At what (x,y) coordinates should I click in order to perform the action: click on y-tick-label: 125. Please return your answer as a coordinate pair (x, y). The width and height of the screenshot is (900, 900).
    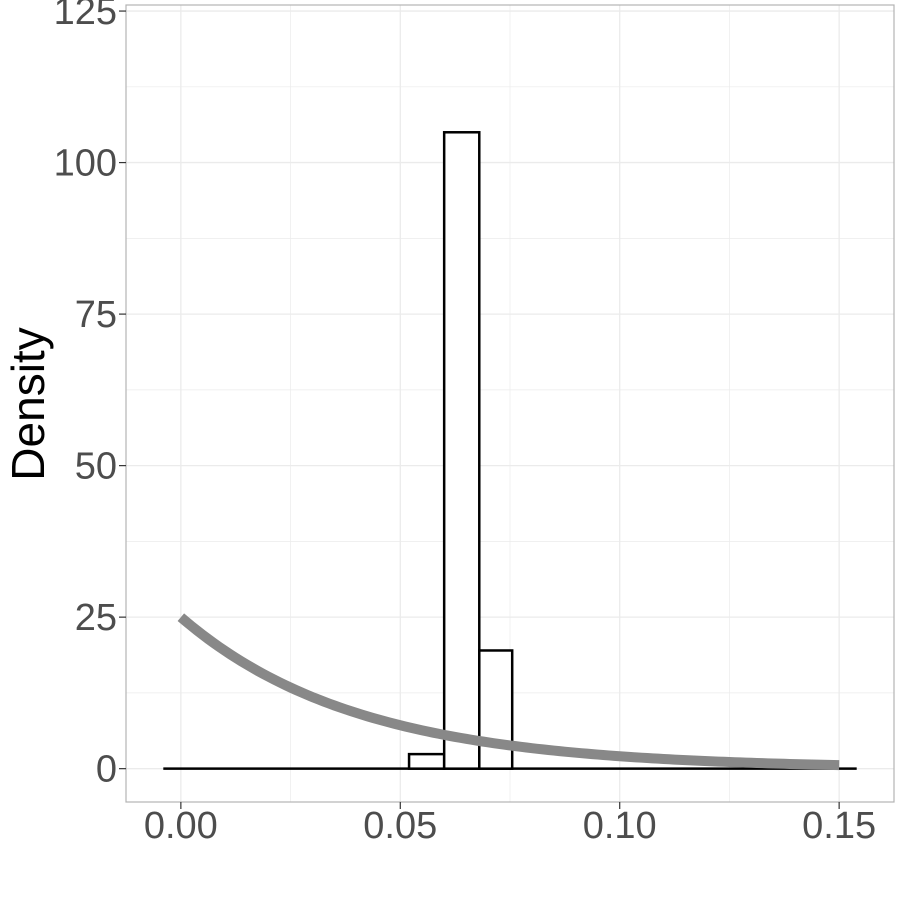
    Looking at the image, I should click on (85, 16).